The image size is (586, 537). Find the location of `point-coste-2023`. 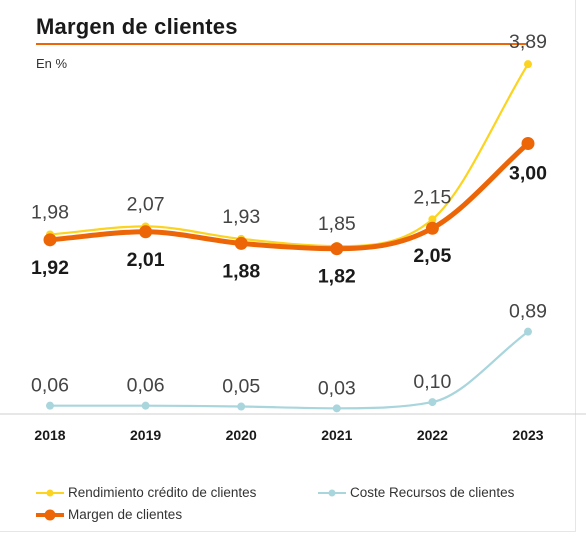

point-coste-2023 is located at coordinates (528, 331).